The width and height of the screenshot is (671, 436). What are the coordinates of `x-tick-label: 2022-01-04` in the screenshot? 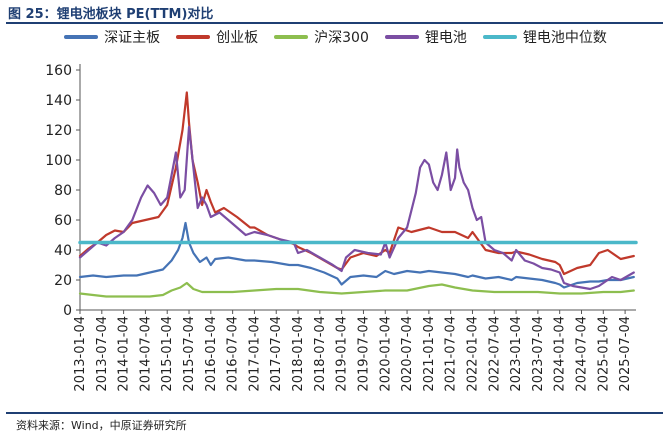 It's located at (472, 354).